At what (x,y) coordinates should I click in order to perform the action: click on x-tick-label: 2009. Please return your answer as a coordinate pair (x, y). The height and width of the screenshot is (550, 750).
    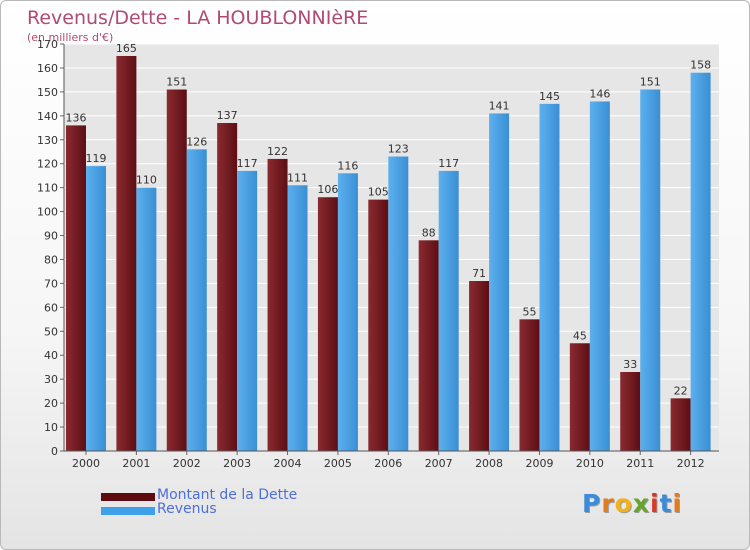
    Looking at the image, I should click on (539, 463).